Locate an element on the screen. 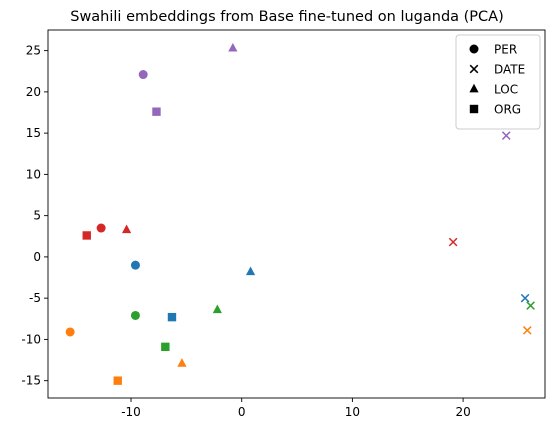 The image size is (556, 433). y-tick-label: 5 is located at coordinates (37, 216).